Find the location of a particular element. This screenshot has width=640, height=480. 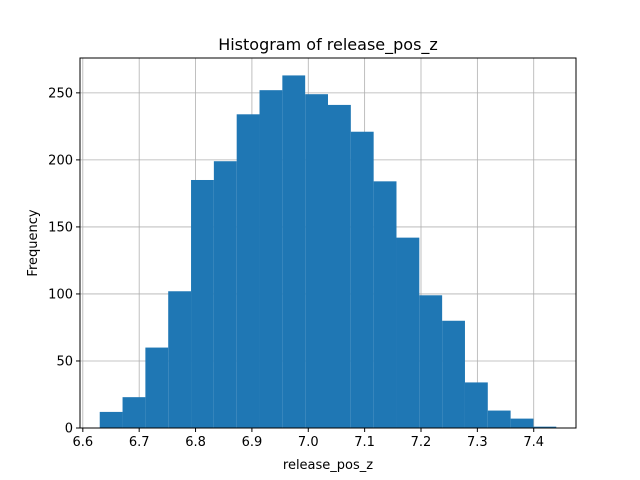

x-tick-label: 6.6 is located at coordinates (82, 442).